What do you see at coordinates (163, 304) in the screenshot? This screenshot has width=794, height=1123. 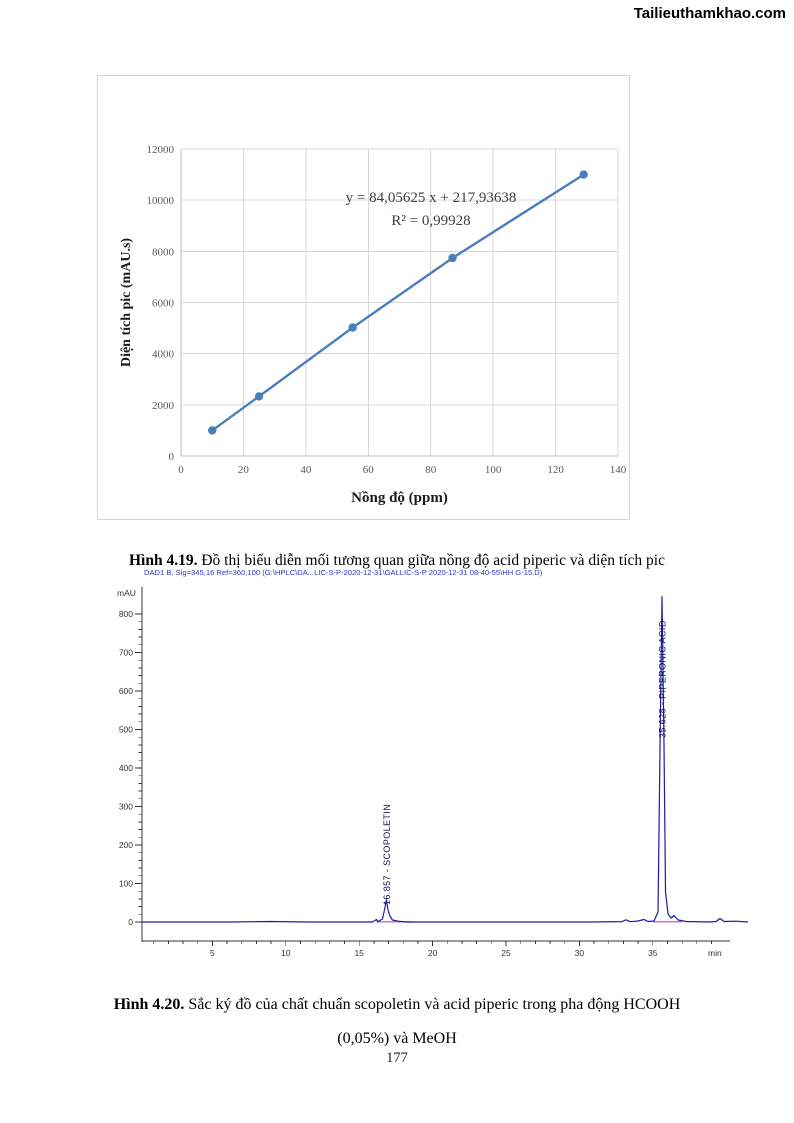 I see `y-tick-label: 6000` at bounding box center [163, 304].